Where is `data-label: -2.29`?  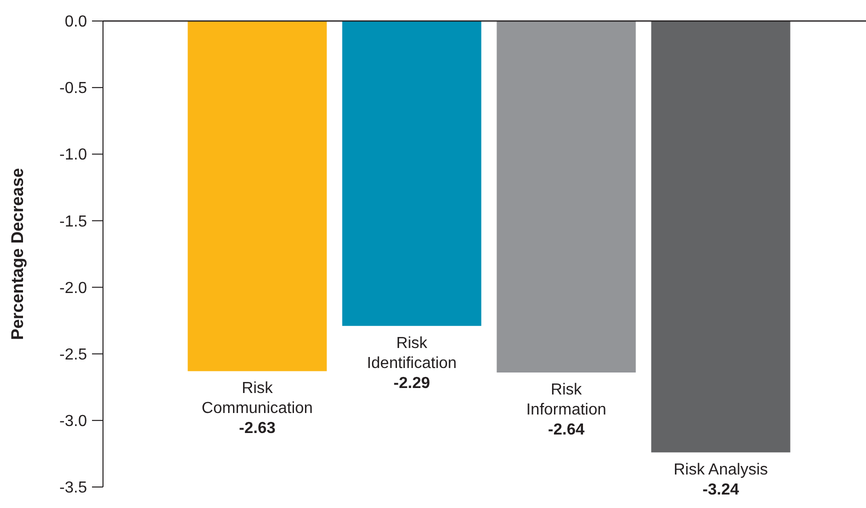
data-label: -2.29 is located at coordinates (412, 383).